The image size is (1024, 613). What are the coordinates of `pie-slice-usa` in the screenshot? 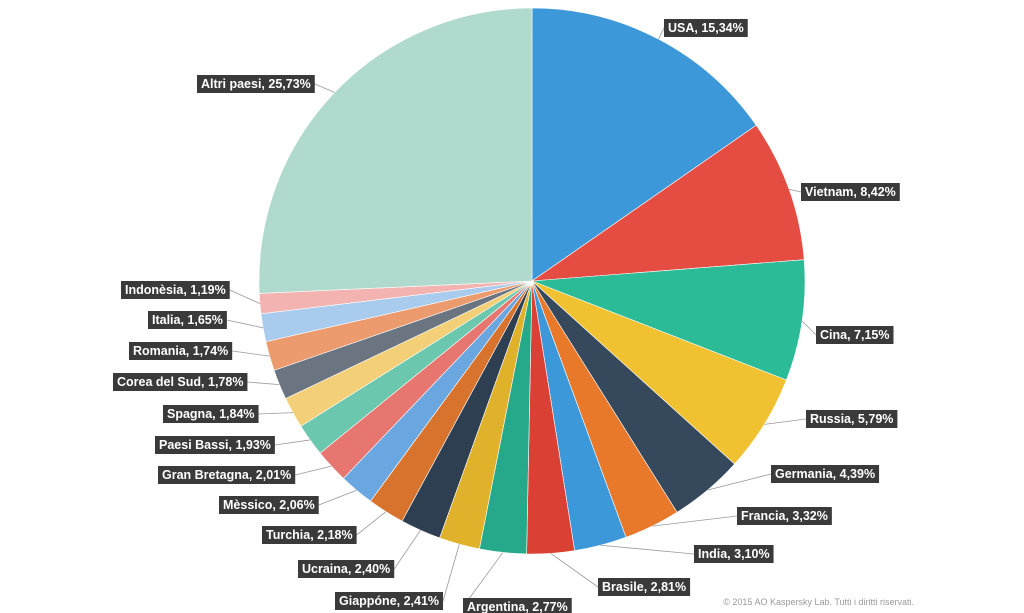 It's located at (644, 144).